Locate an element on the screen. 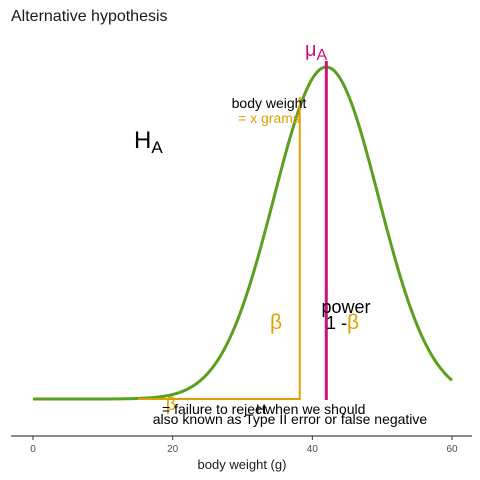 This screenshot has width=480, height=480. ha-label: HA is located at coordinates (148, 142).